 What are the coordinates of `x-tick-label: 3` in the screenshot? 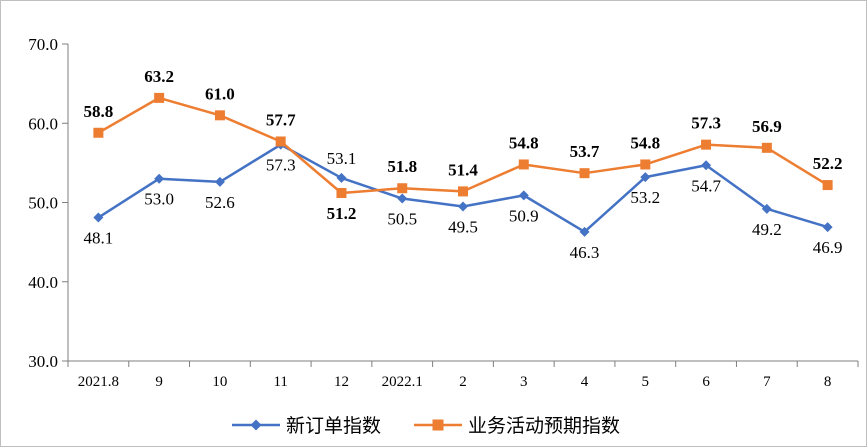 It's located at (524, 382).